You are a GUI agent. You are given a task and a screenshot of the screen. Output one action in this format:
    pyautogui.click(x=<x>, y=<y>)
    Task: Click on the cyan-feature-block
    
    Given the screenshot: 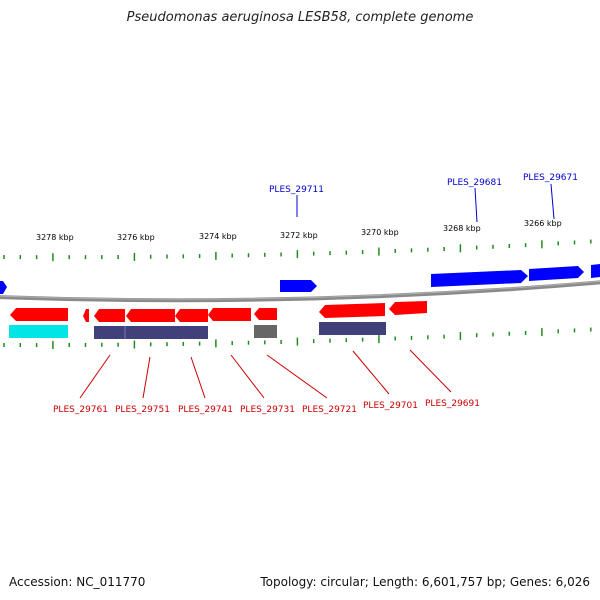 What is the action you would take?
    pyautogui.click(x=38, y=331)
    